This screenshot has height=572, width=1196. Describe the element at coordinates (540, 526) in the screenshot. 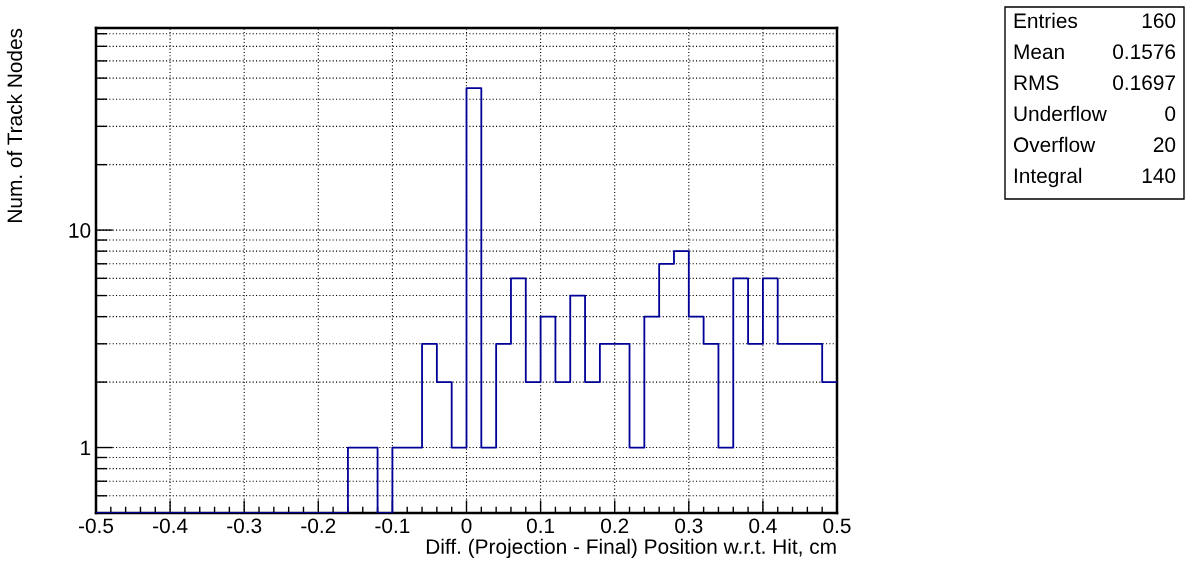

I see `x-tick-label: 0.1` at that location.